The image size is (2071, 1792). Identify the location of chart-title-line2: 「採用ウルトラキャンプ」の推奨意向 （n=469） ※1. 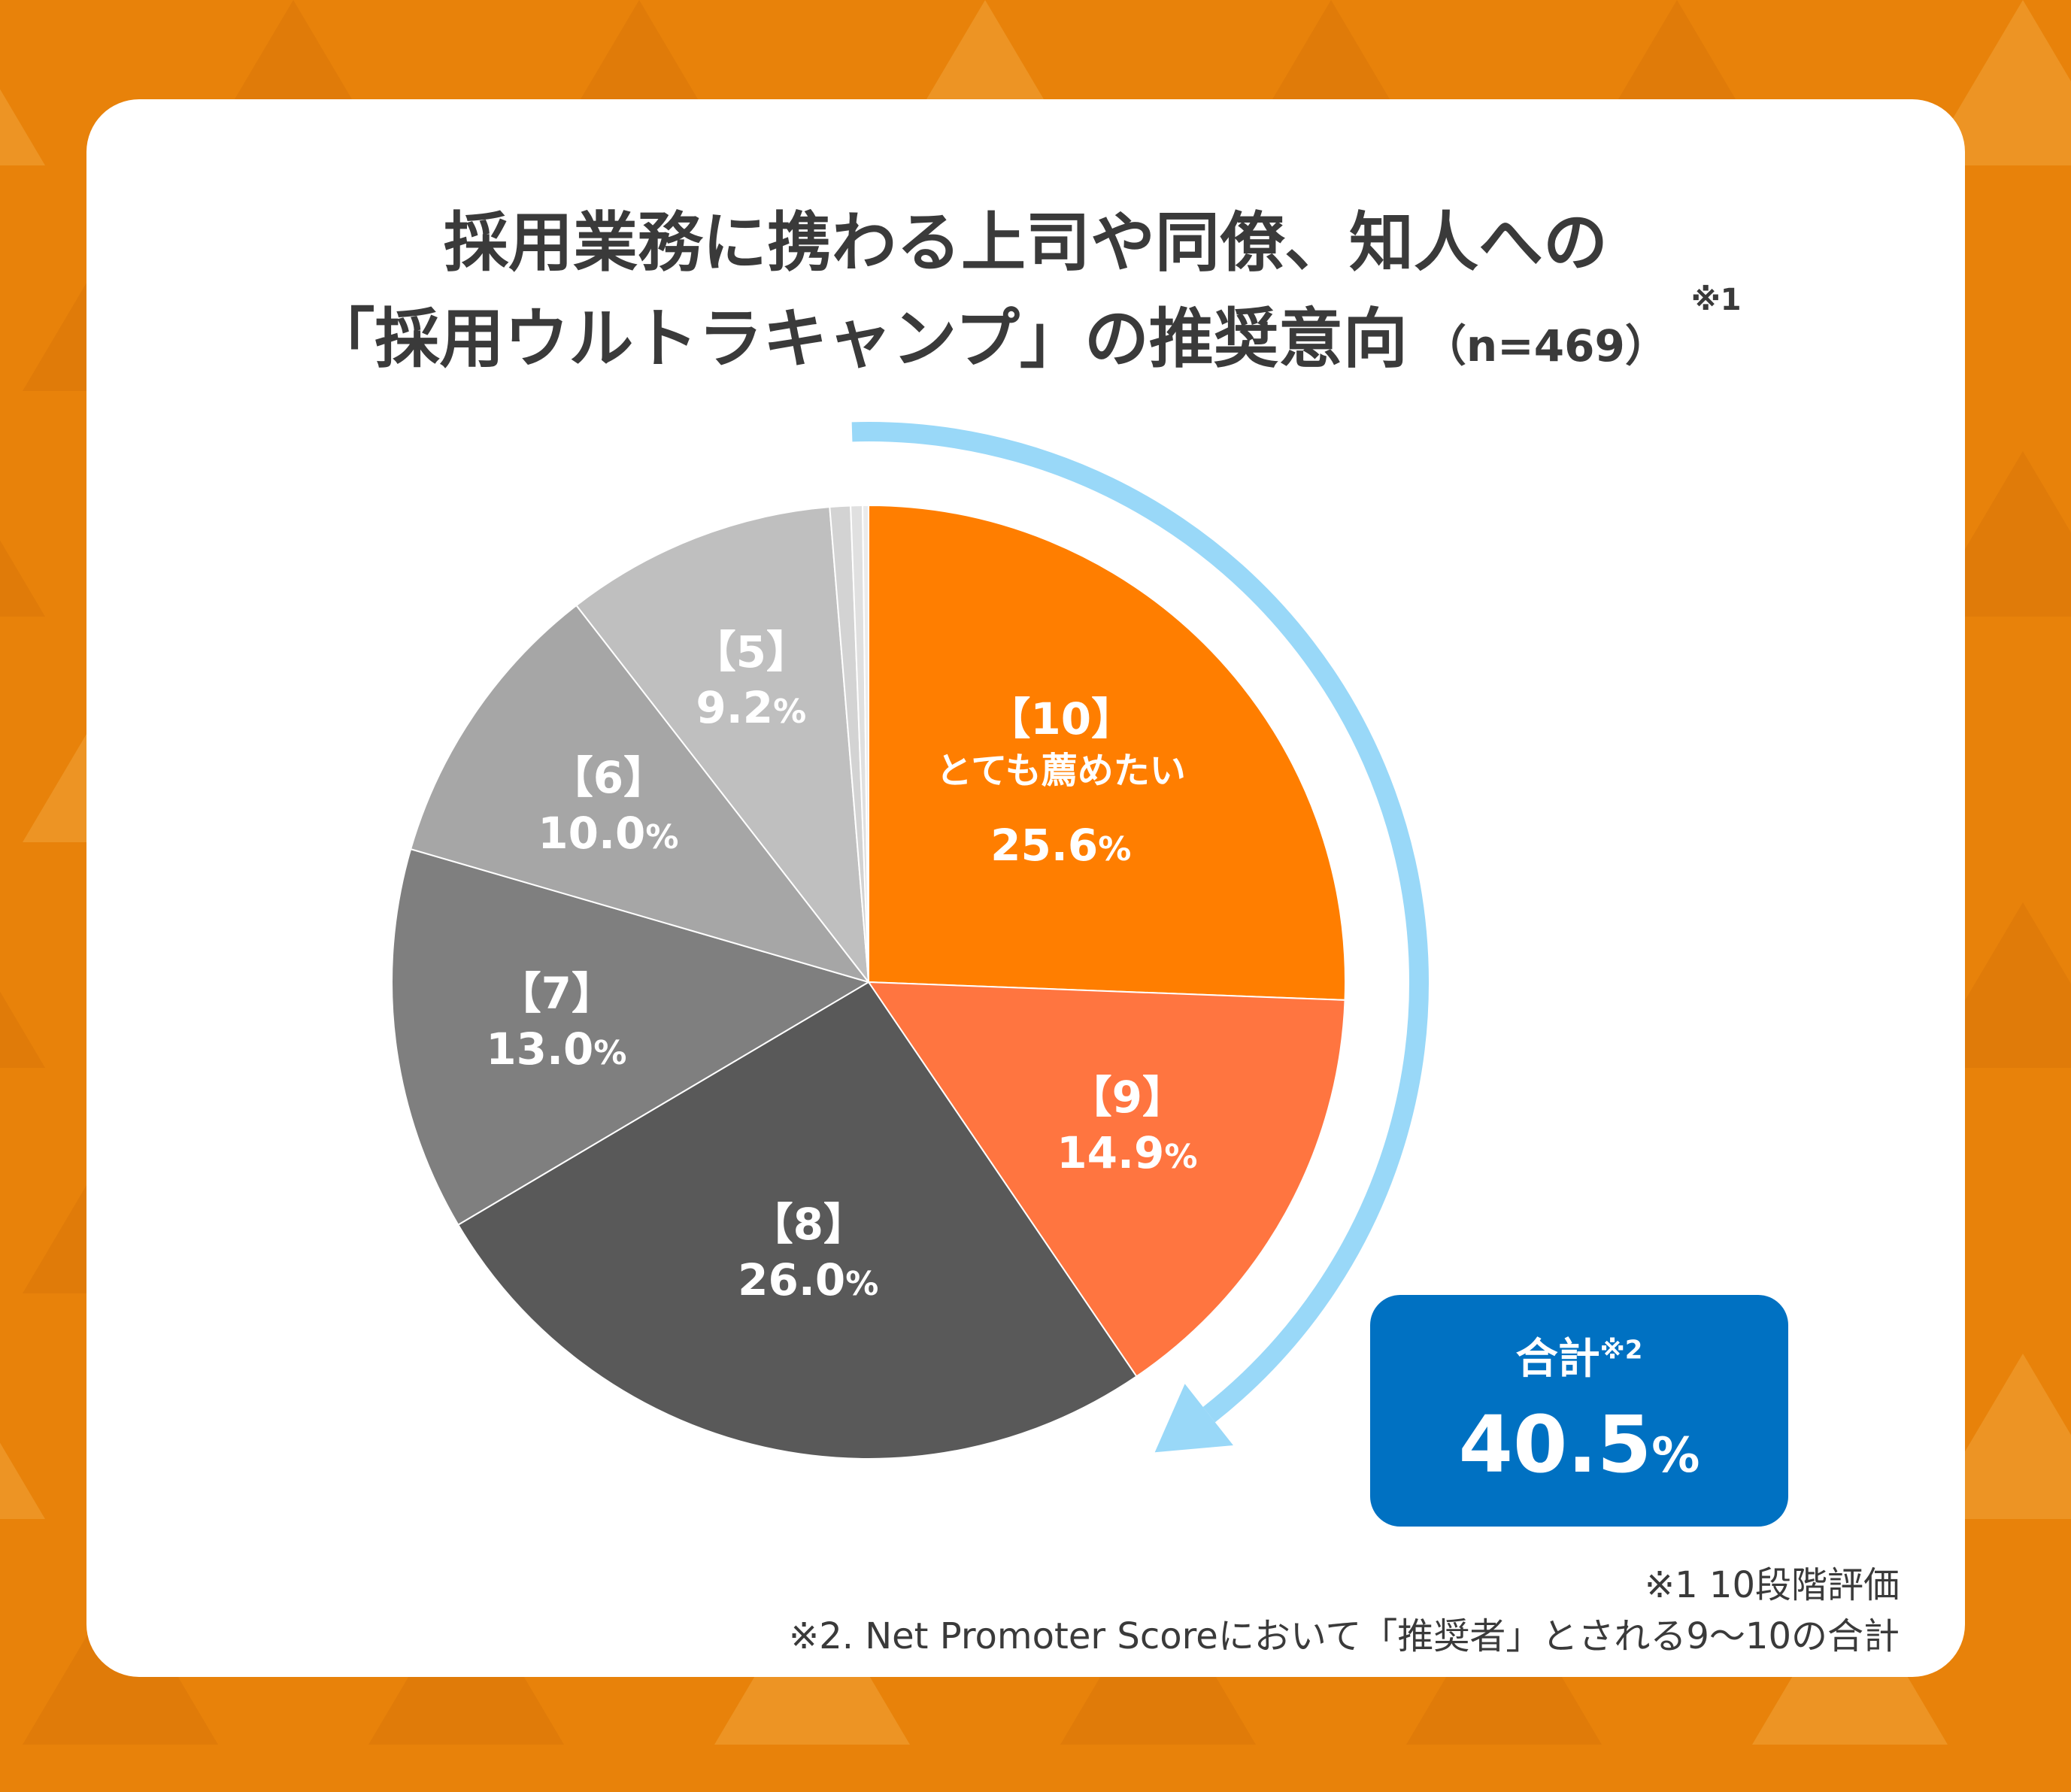
(1025, 332).